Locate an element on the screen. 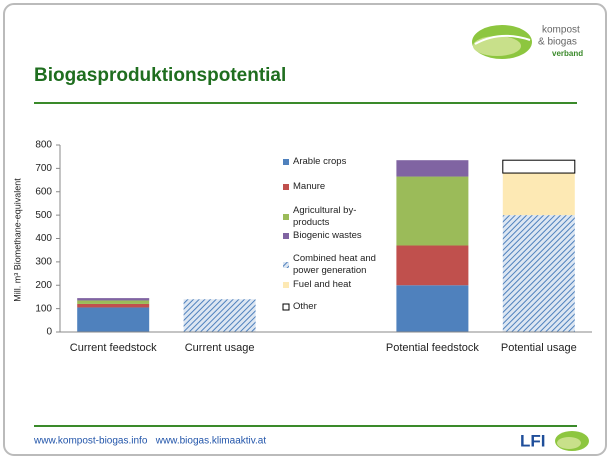 This screenshot has height=464, width=610. footer-logo-text: LFI is located at coordinates (533, 440).